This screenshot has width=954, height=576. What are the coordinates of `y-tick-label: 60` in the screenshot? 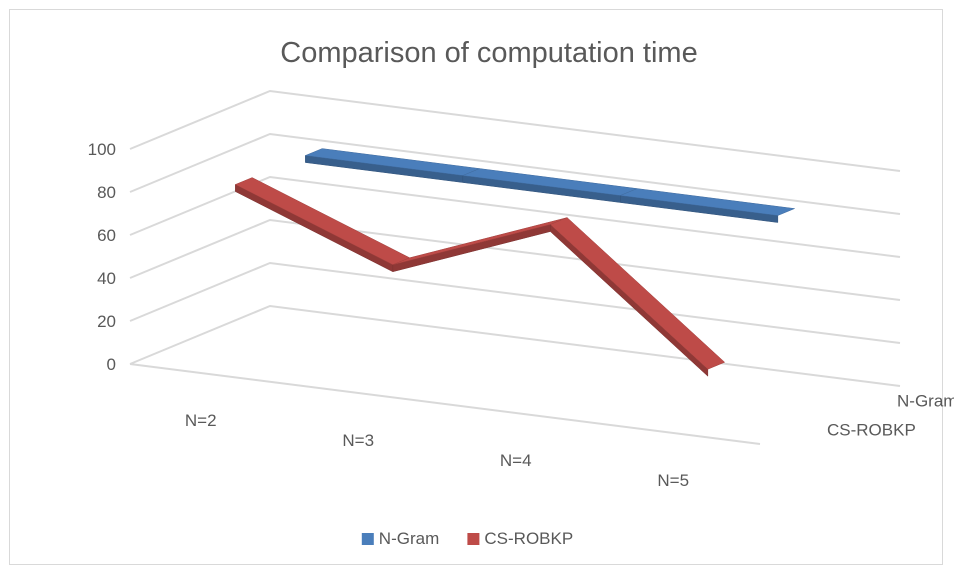 It's located at (106, 235).